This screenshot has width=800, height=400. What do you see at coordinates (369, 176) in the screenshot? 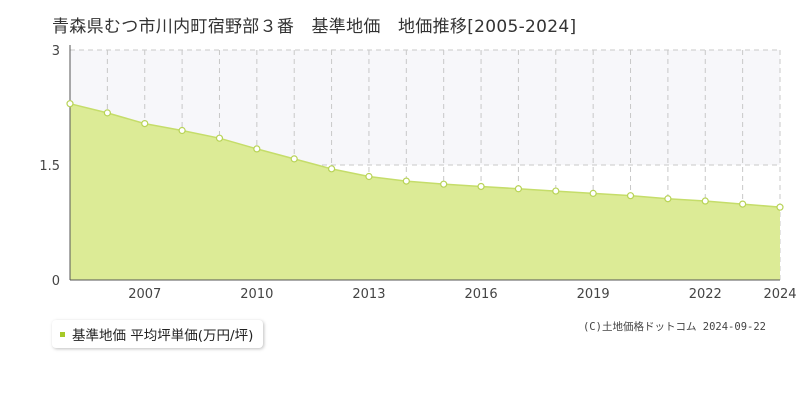
I see `data-point-2013` at bounding box center [369, 176].